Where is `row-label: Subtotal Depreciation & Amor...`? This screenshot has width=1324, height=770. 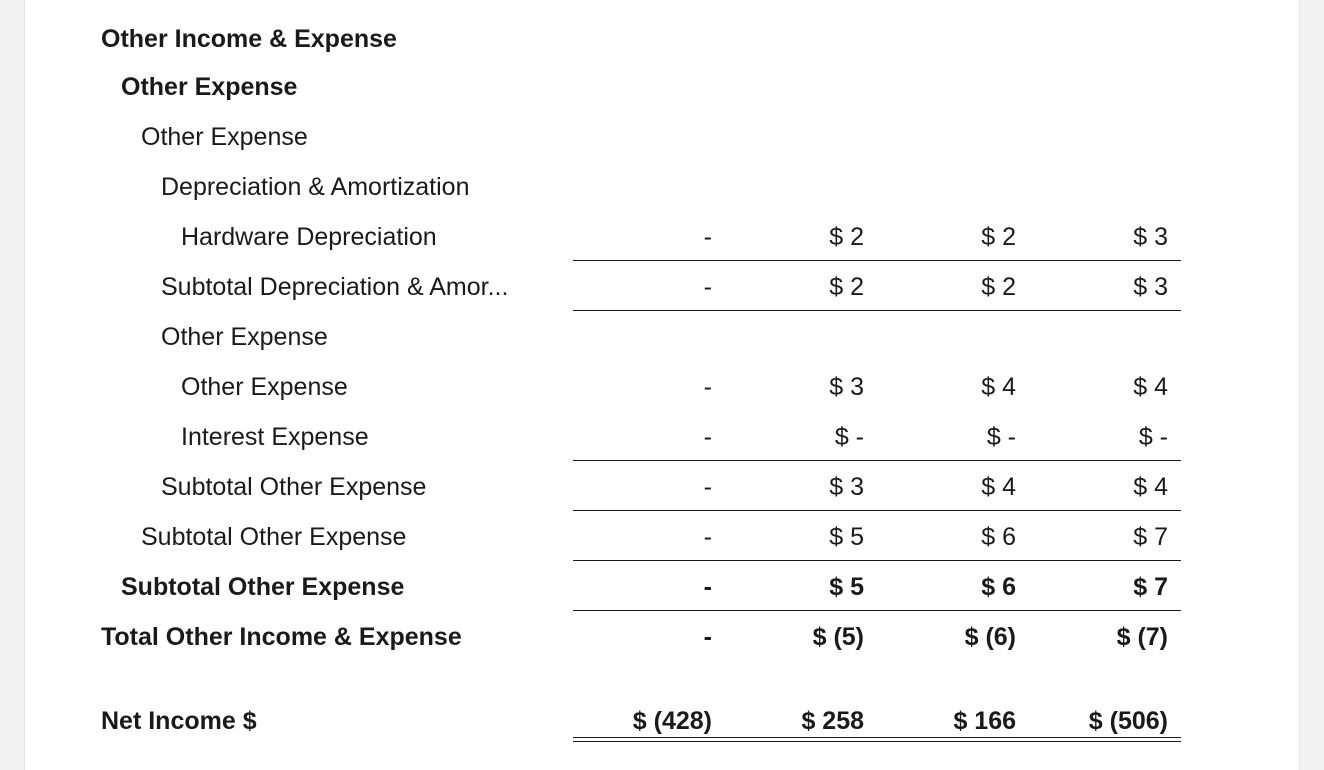 row-label: Subtotal Depreciation & Amor... is located at coordinates (335, 287).